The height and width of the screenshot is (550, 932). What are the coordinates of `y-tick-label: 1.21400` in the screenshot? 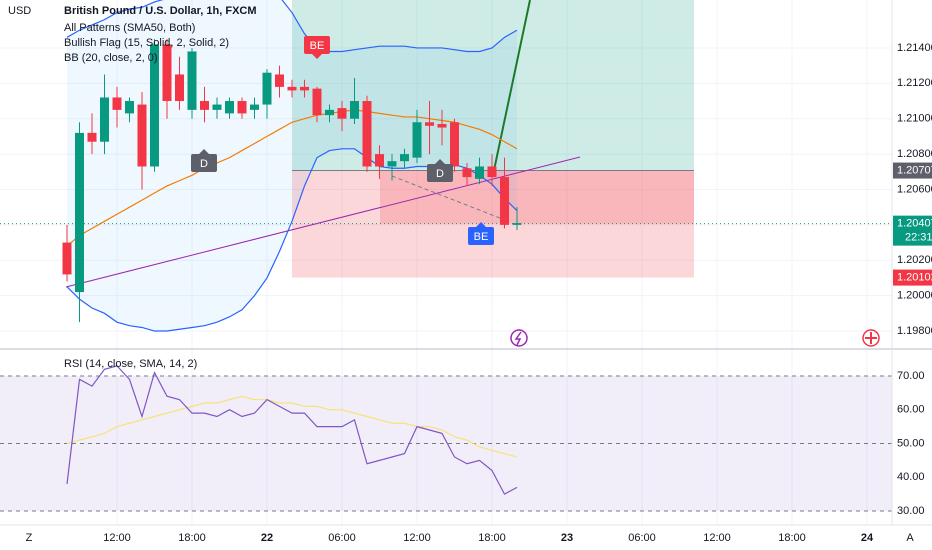 It's located at (914, 48).